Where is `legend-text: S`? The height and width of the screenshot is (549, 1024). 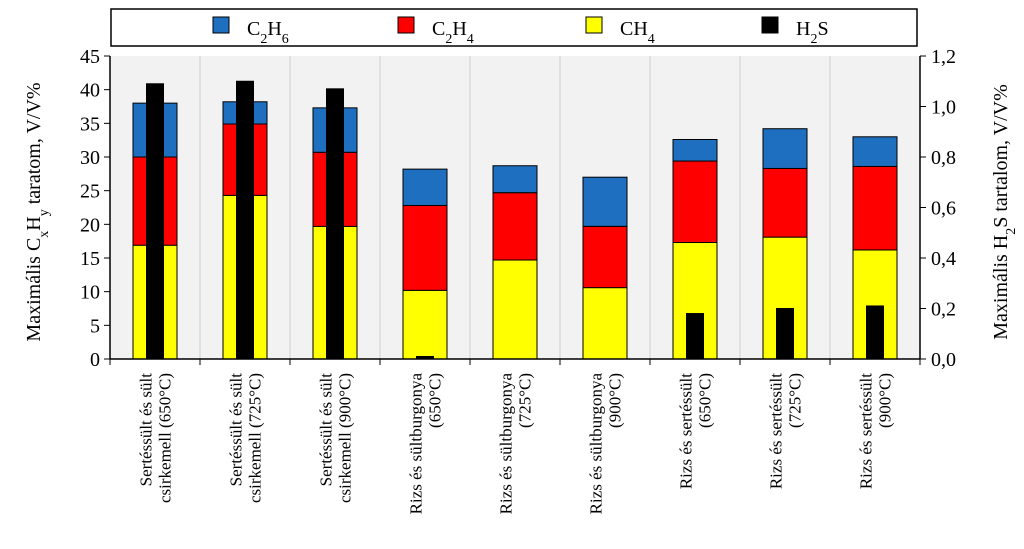
legend-text: S is located at coordinates (822, 29).